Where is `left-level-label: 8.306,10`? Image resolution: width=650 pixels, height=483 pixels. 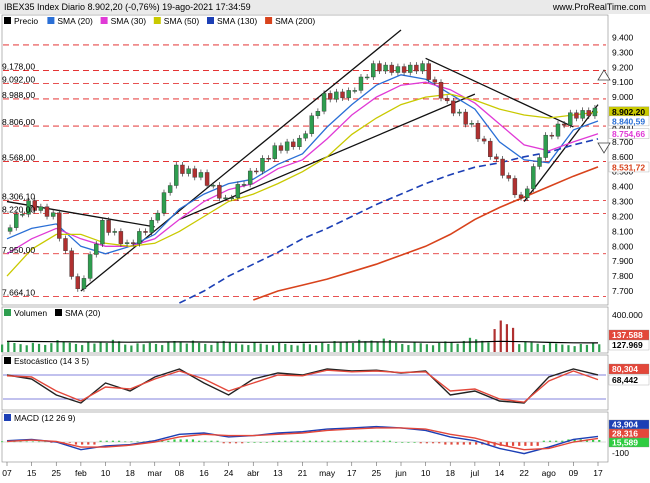
left-level-label: 8.306,10 is located at coordinates (18, 197).